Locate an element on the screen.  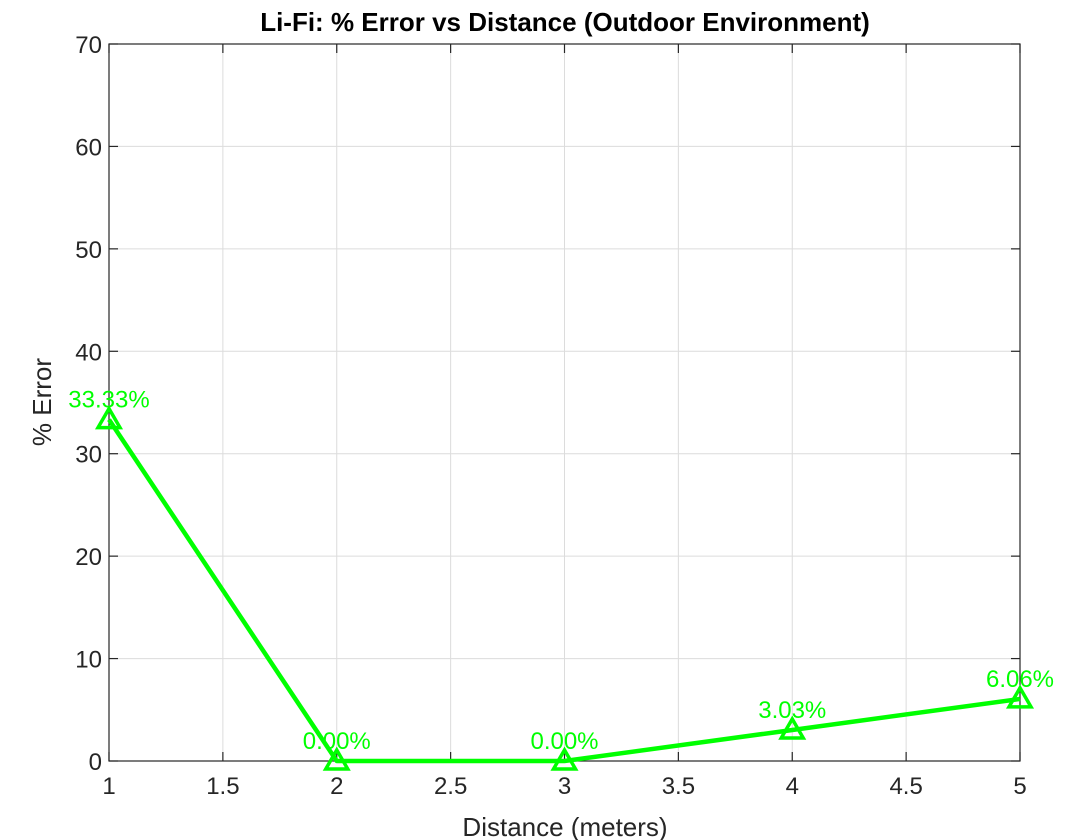
y-tick-label: 30 is located at coordinates (88, 455).